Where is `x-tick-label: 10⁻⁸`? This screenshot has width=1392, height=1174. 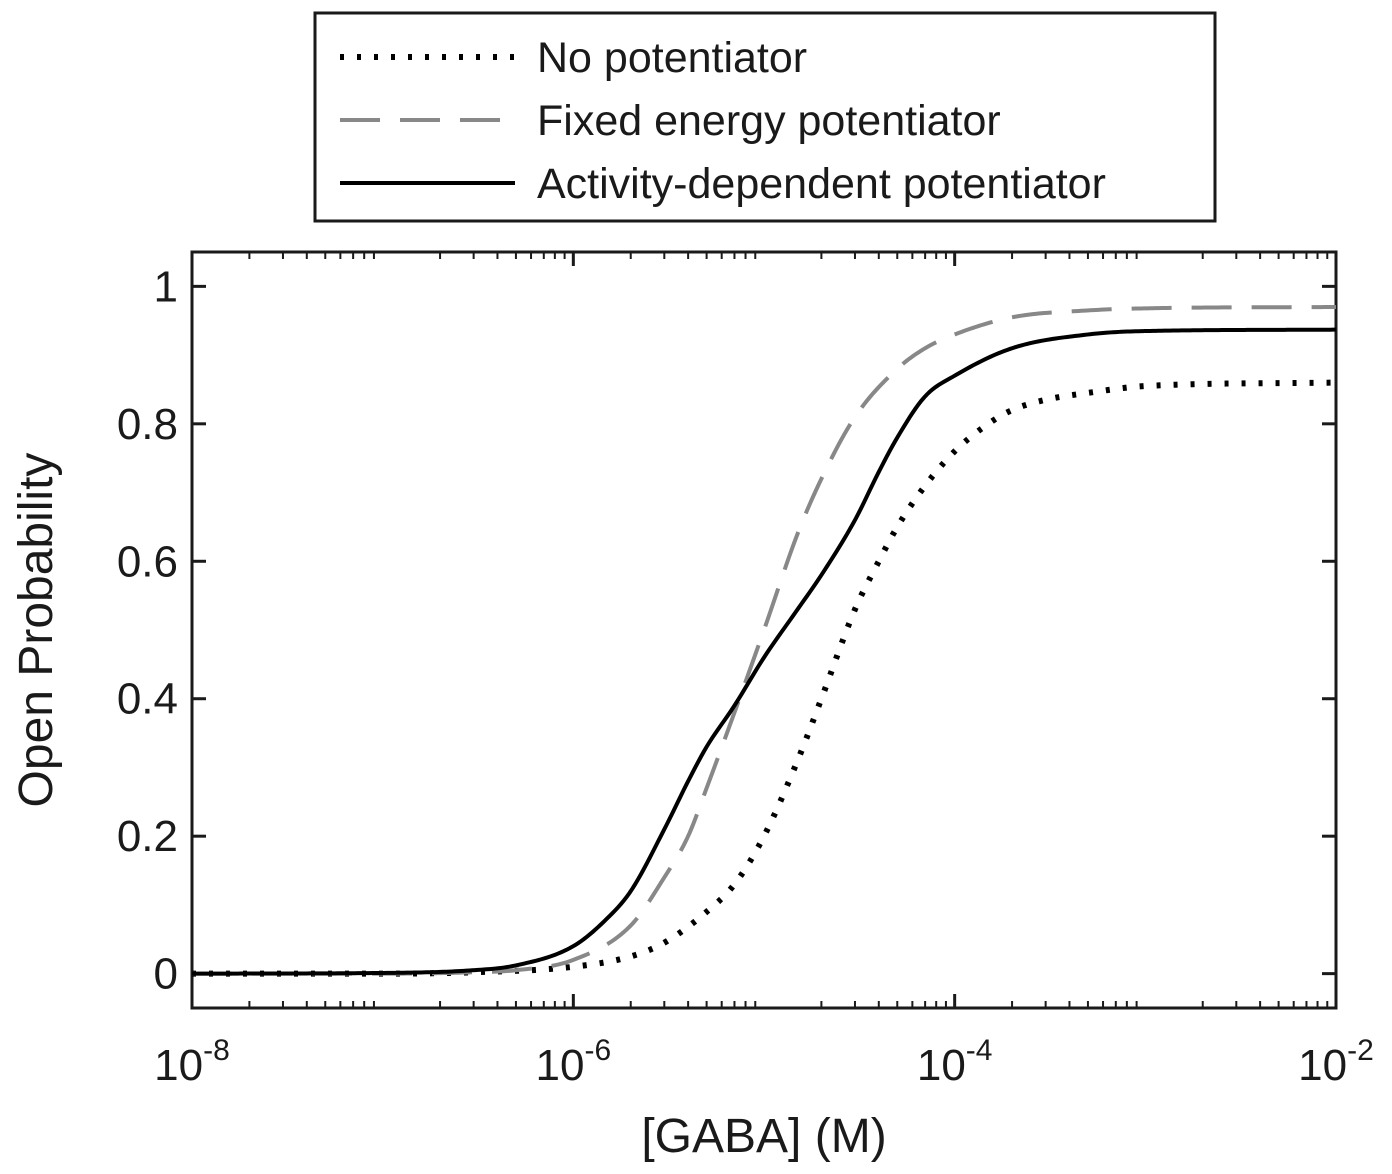
x-tick-label: 10⁻⁸ is located at coordinates (192, 1062).